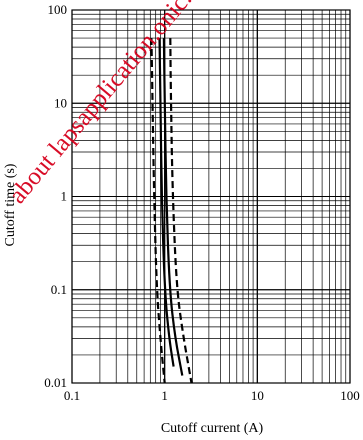 This screenshot has height=440, width=363. I want to click on y-tick-label: 1, so click(64, 196).